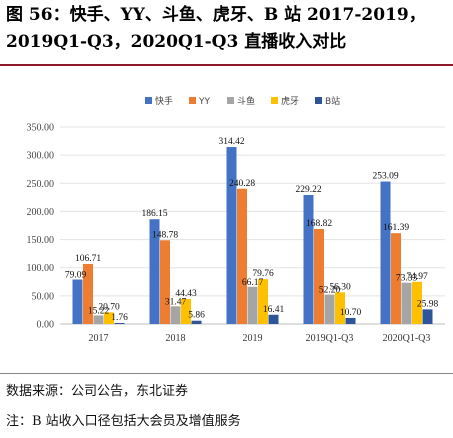 The height and width of the screenshot is (438, 453). I want to click on y-tick-label: 150.00, so click(41, 240).